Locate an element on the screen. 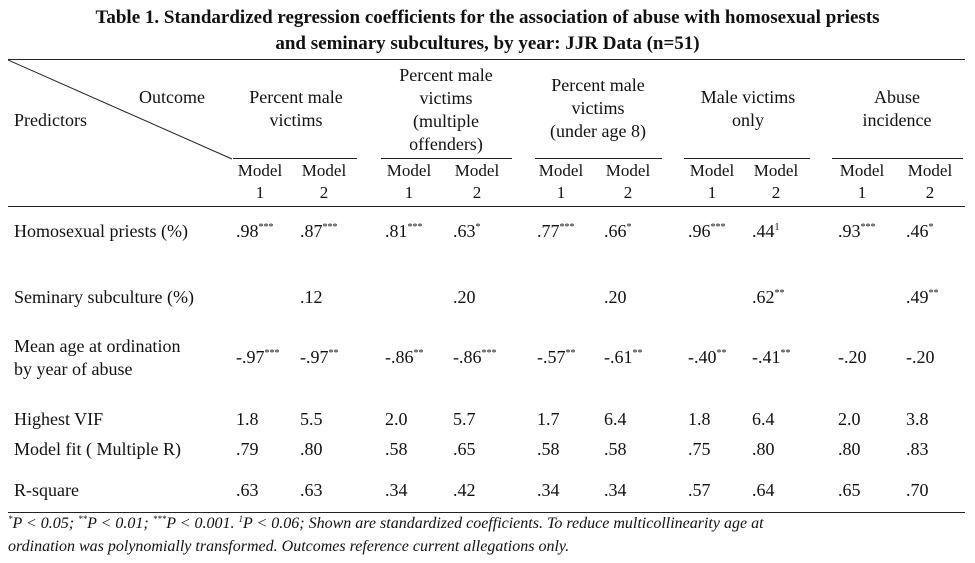  table-cell: .62** is located at coordinates (768, 297).